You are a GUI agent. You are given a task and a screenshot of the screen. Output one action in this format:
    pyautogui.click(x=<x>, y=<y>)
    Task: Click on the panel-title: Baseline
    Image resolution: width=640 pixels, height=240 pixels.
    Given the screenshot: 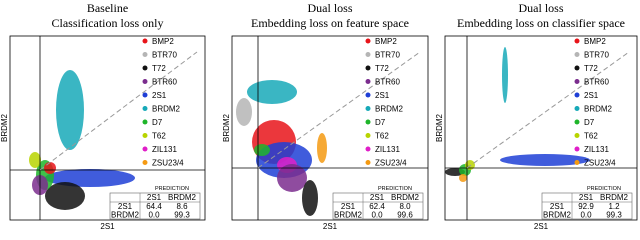 What is the action you would take?
    pyautogui.click(x=107, y=8)
    